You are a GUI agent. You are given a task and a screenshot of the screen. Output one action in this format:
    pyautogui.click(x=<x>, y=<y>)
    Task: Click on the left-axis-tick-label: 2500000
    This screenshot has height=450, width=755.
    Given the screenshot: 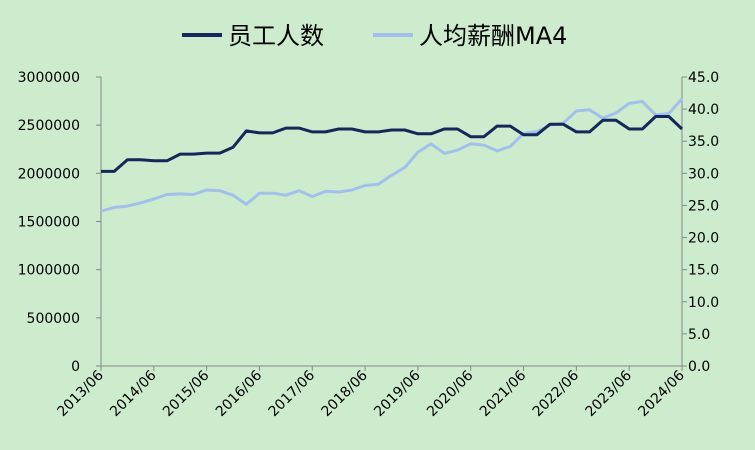 What is the action you would take?
    pyautogui.click(x=49, y=126)
    